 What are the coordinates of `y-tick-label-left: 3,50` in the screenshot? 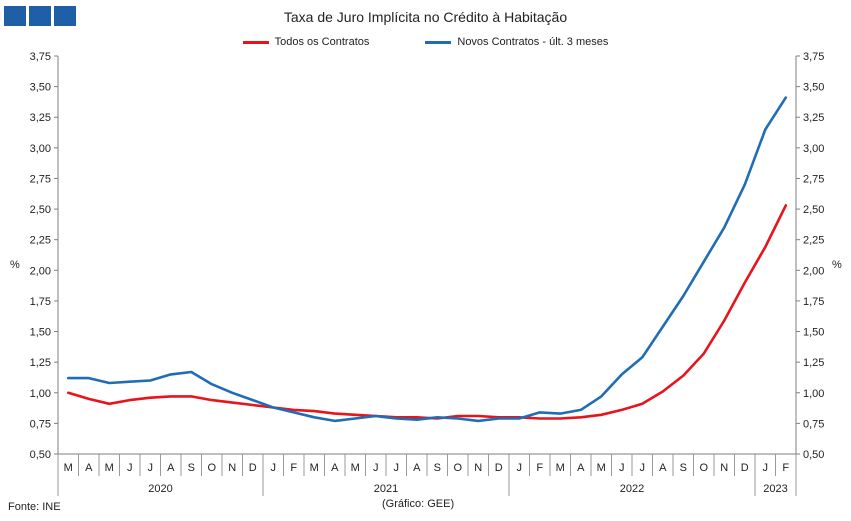 It's located at (40, 88).